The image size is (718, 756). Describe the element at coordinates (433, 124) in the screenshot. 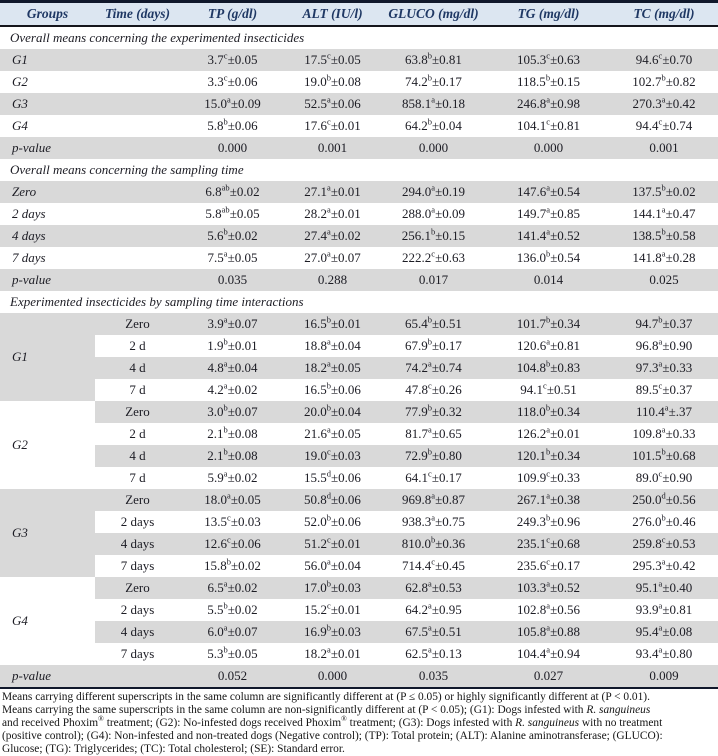

I see `value-cell: 64.2b±0.04` at that location.